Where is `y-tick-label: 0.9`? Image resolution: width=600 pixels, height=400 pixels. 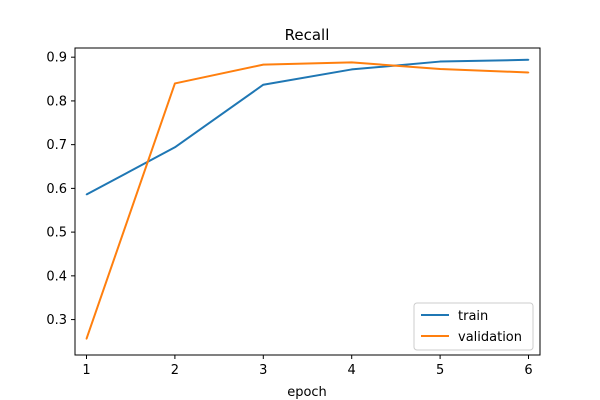
y-tick-label: 0.9 is located at coordinates (56, 58).